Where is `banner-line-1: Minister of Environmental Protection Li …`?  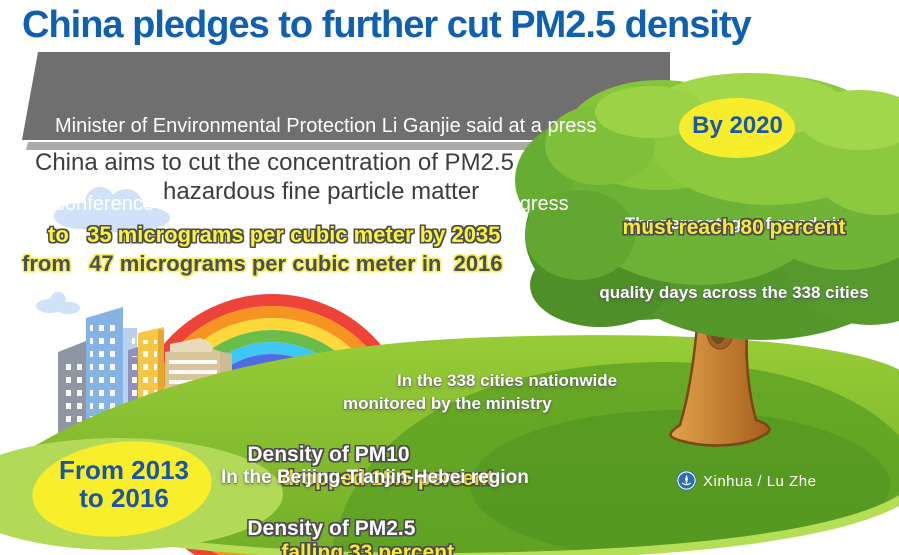 banner-line-1: Minister of Environmental Protection Li … is located at coordinates (326, 126).